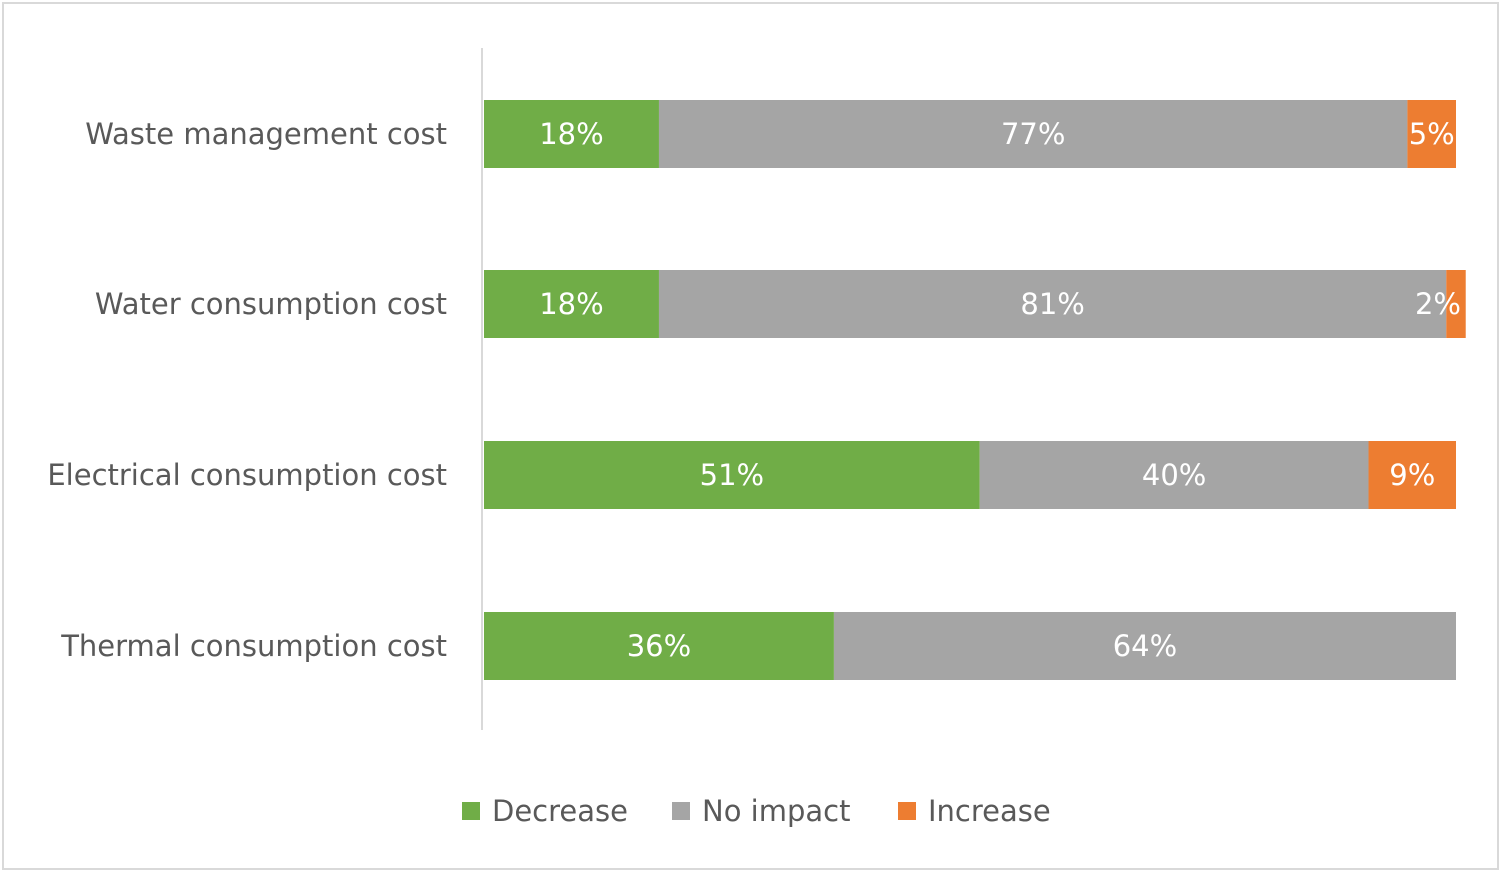 The image size is (1505, 876). What do you see at coordinates (1438, 304) in the screenshot?
I see `data-label-increase-water-consumption-cost: 2%` at bounding box center [1438, 304].